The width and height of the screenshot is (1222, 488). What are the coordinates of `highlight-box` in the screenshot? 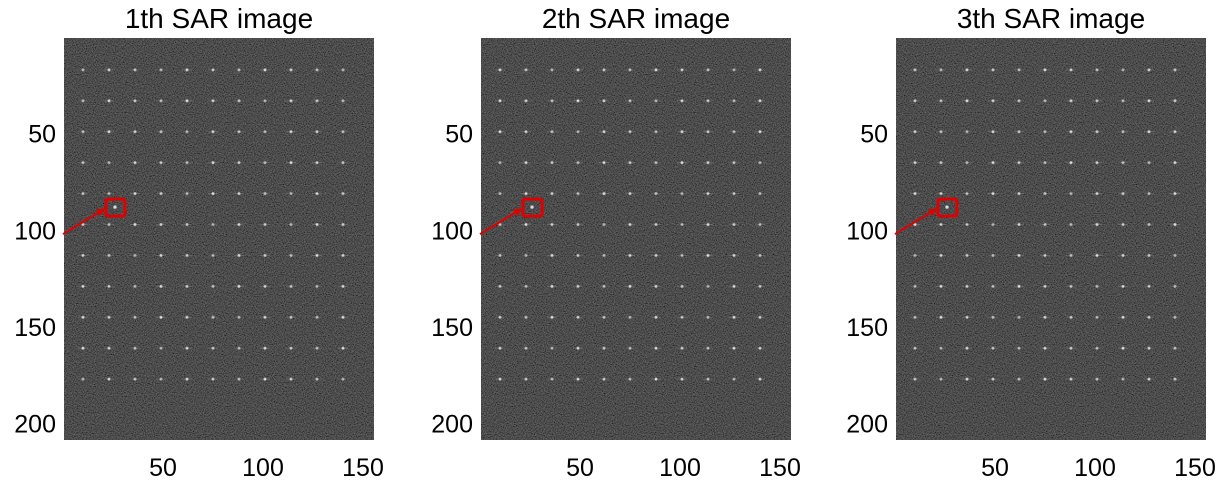 It's located at (532, 207).